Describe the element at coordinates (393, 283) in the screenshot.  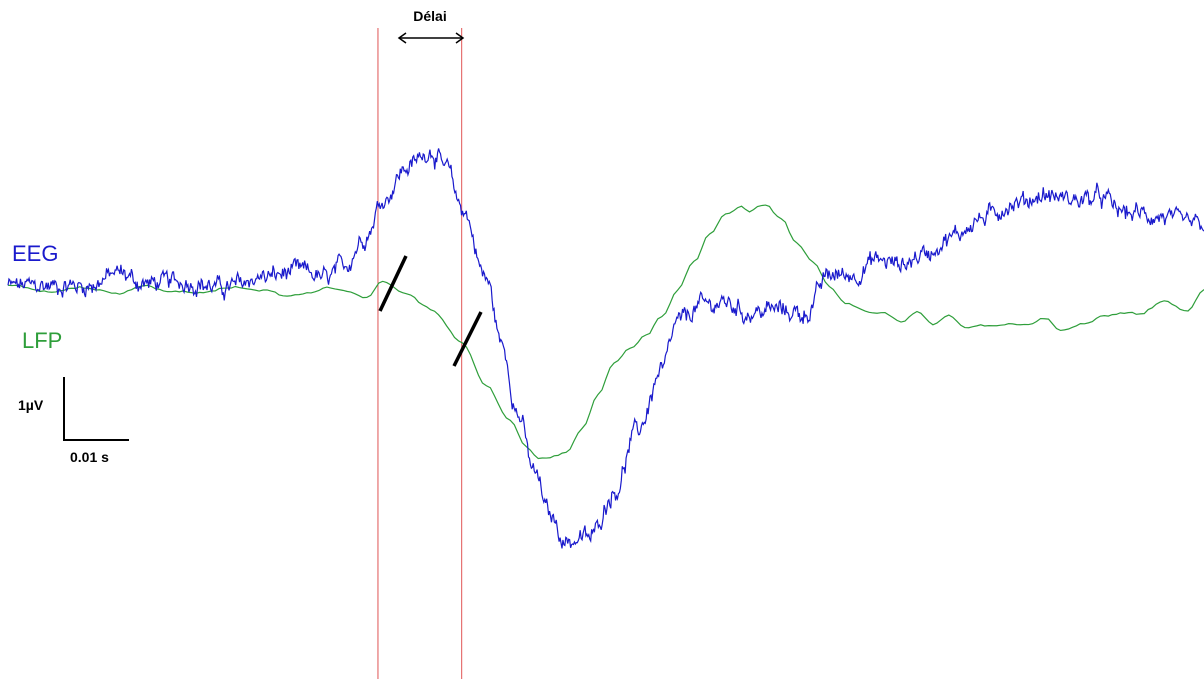
I see `eeg-onset-slash` at that location.